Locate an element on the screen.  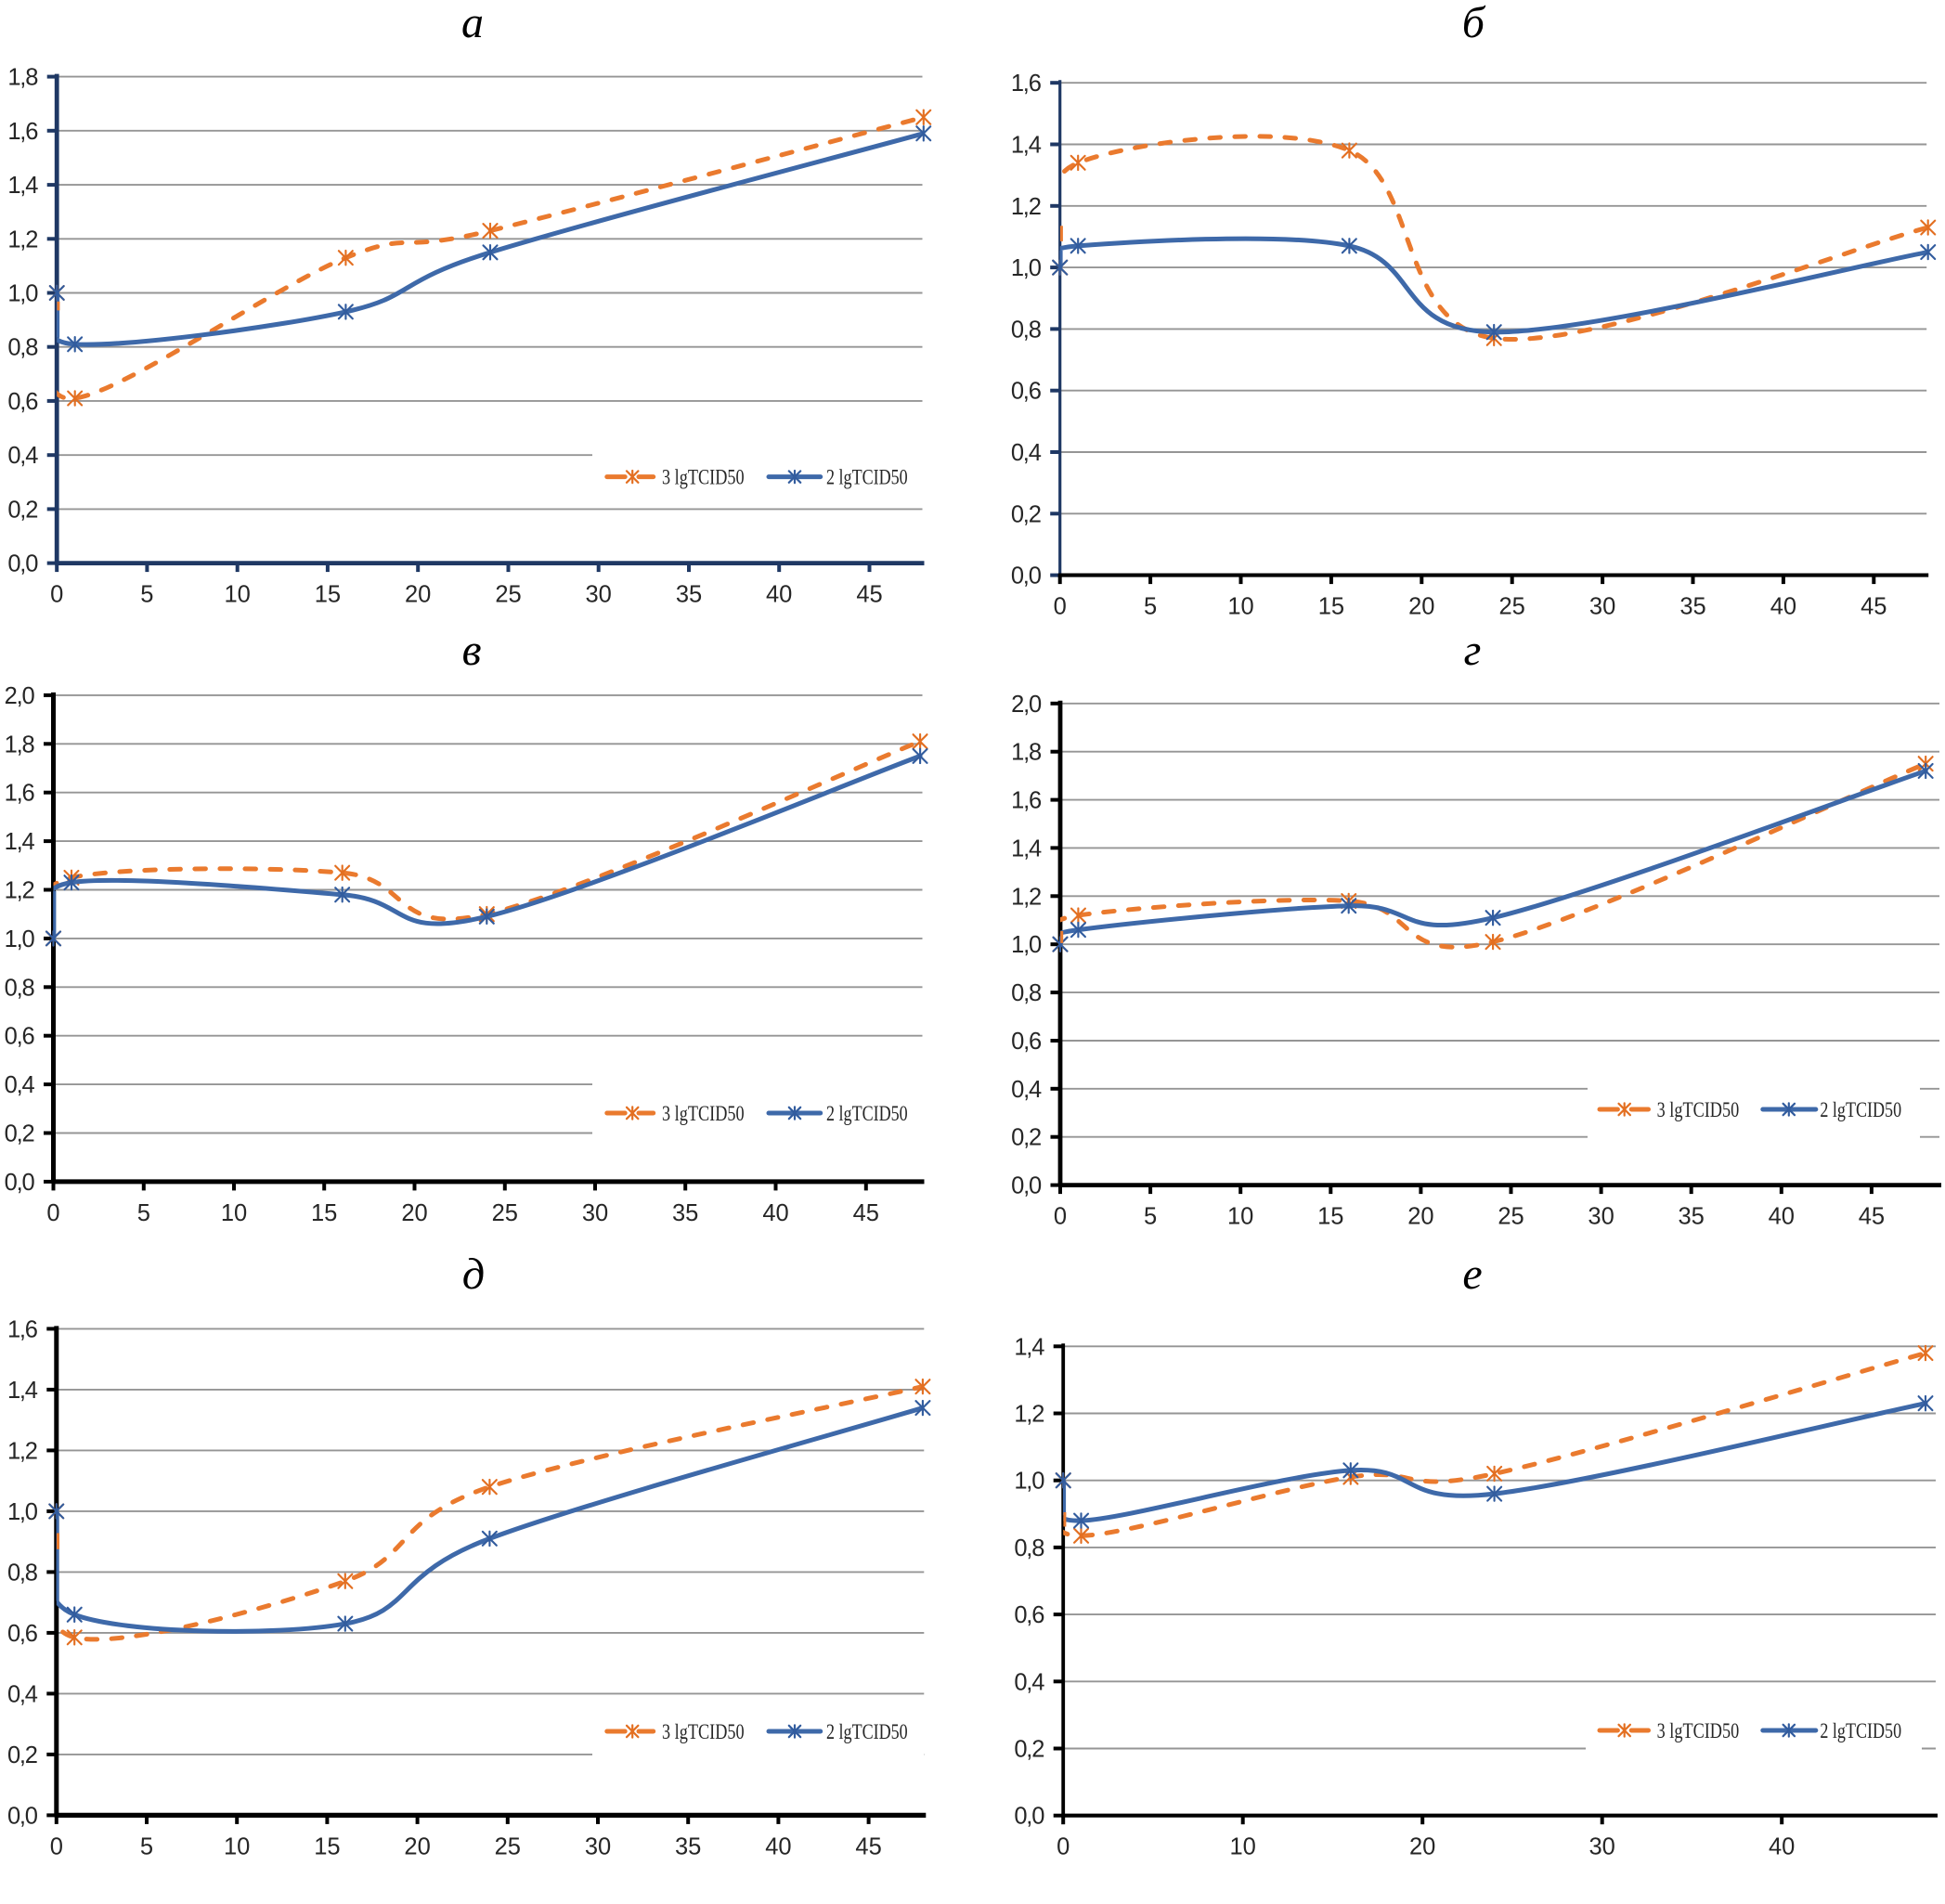
svg-text: в is located at coordinates (472, 650).